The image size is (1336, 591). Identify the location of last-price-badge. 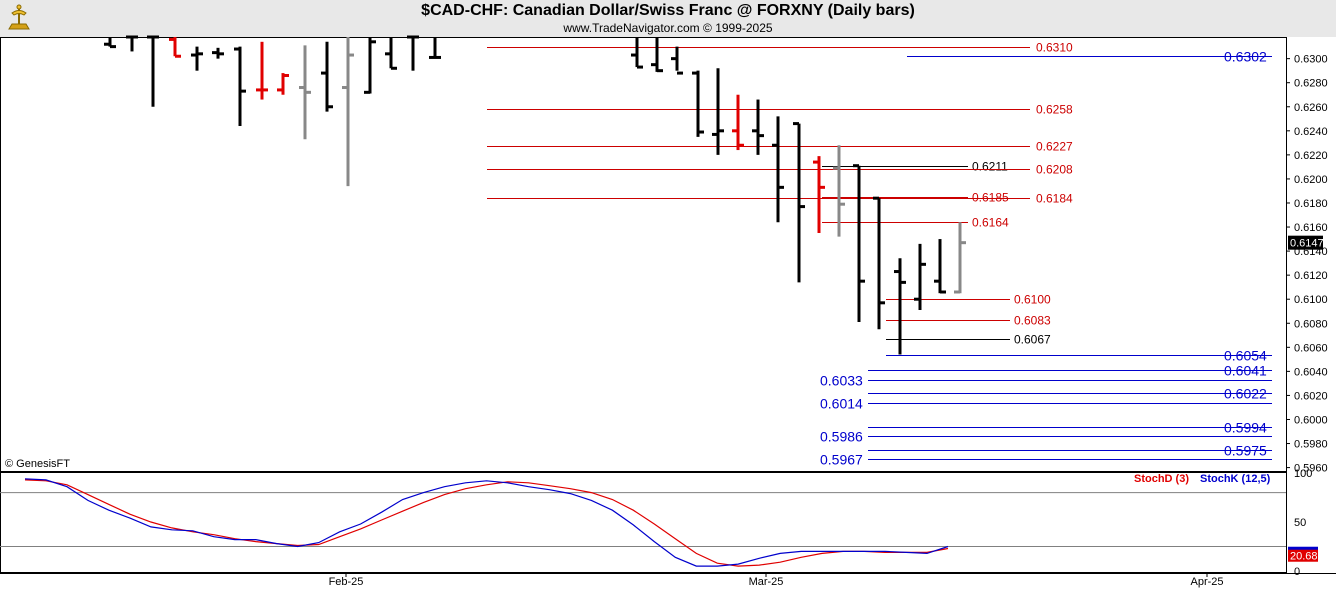
(1305, 242).